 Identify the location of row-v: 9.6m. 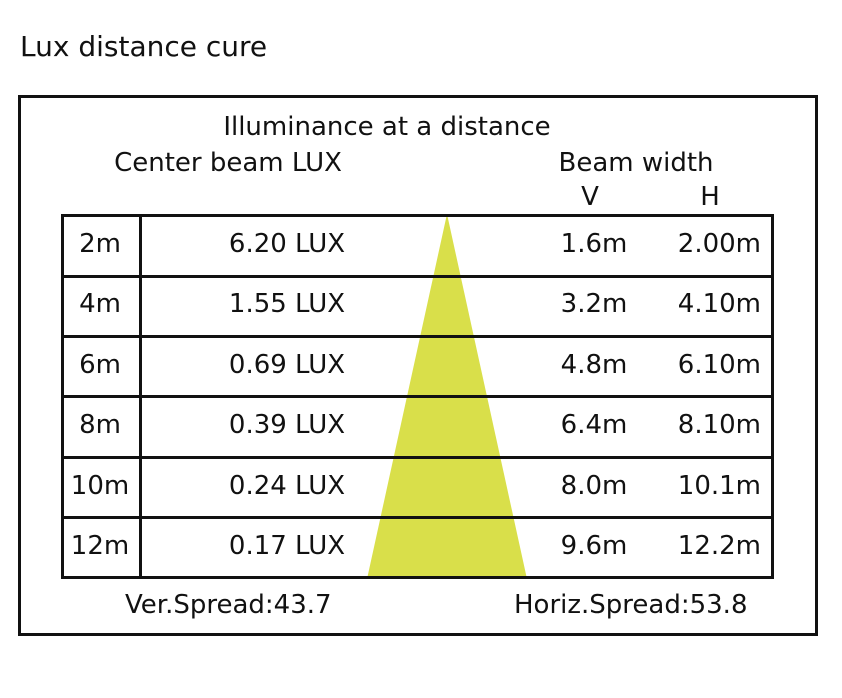
(594, 546).